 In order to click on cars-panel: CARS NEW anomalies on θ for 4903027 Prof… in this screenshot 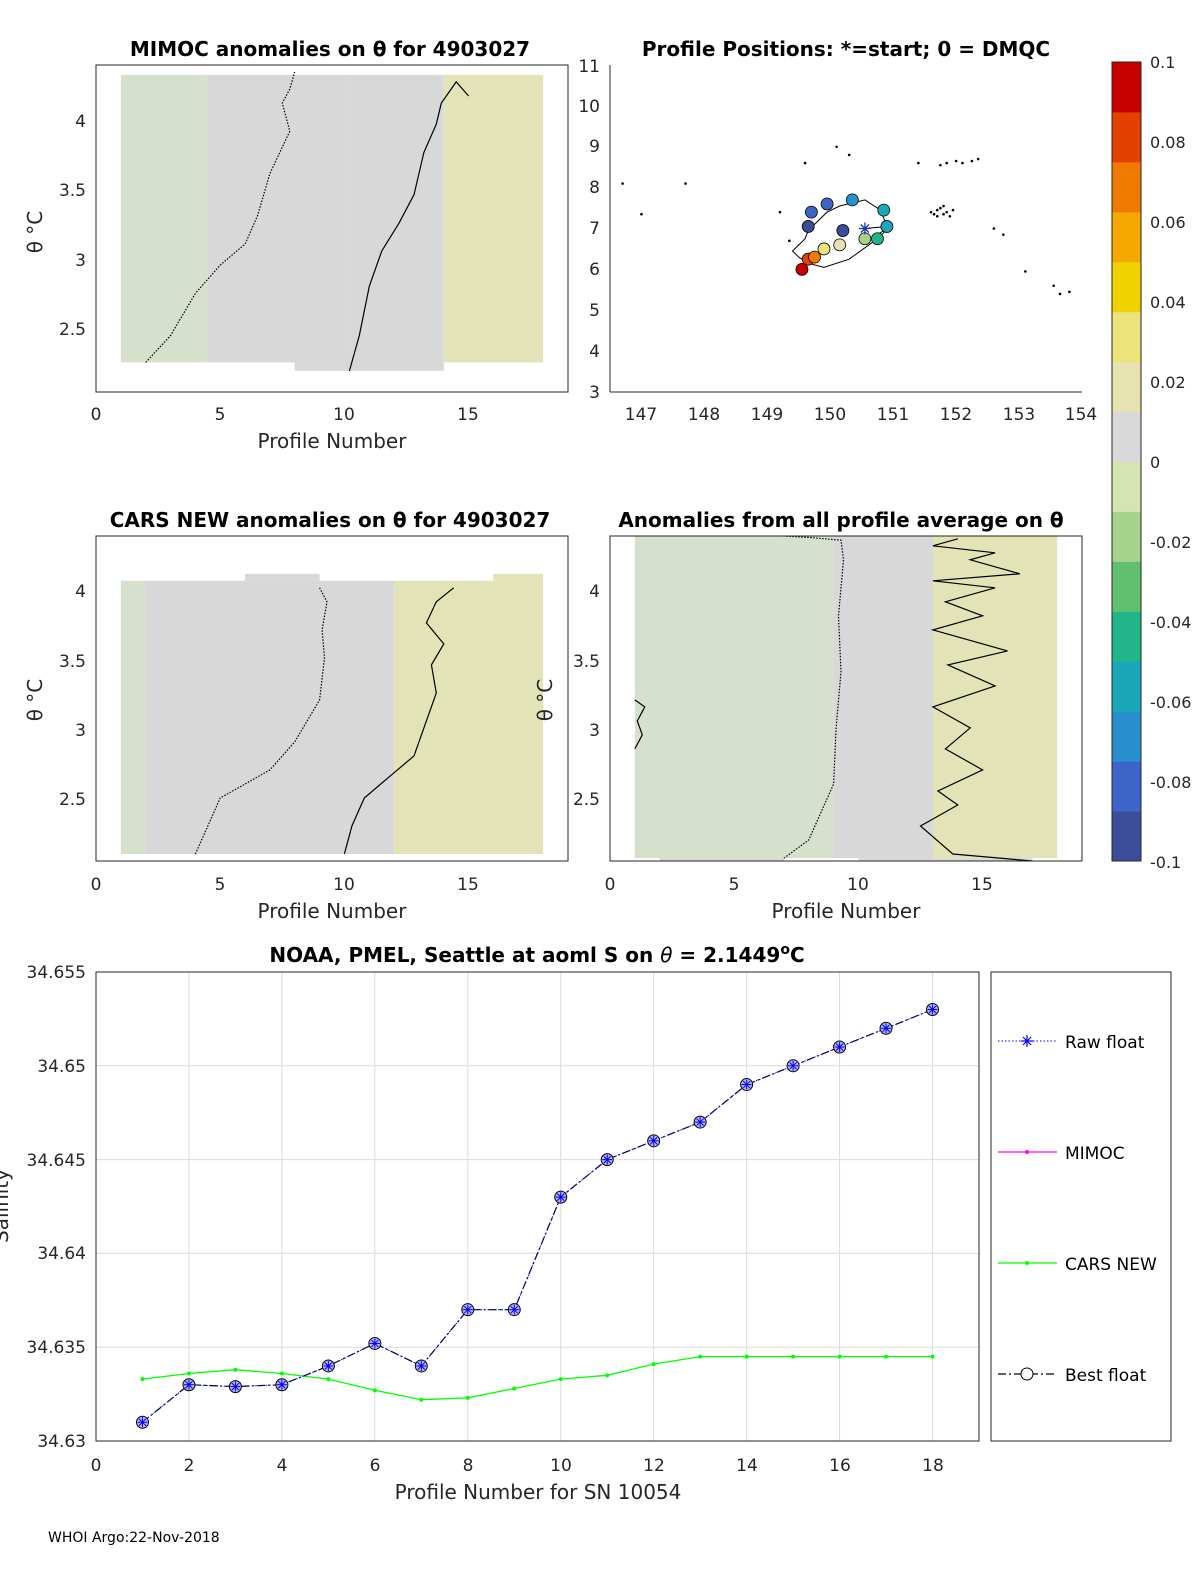, I will do `click(296, 715)`.